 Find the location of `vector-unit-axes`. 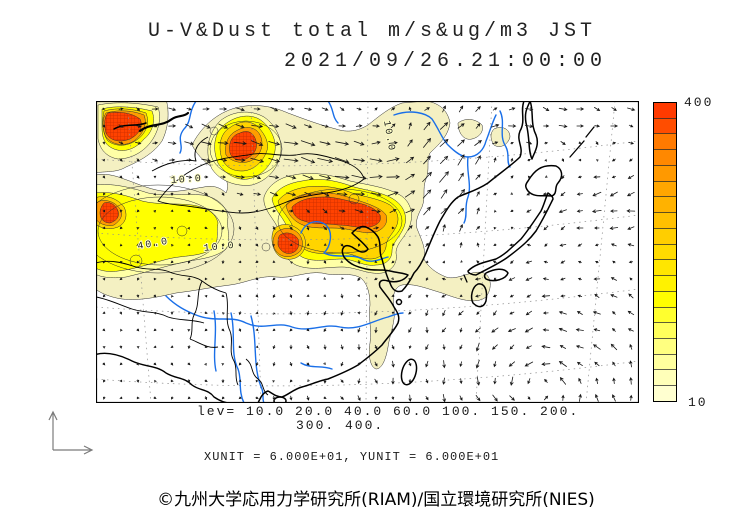

vector-unit-axes is located at coordinates (71, 432).